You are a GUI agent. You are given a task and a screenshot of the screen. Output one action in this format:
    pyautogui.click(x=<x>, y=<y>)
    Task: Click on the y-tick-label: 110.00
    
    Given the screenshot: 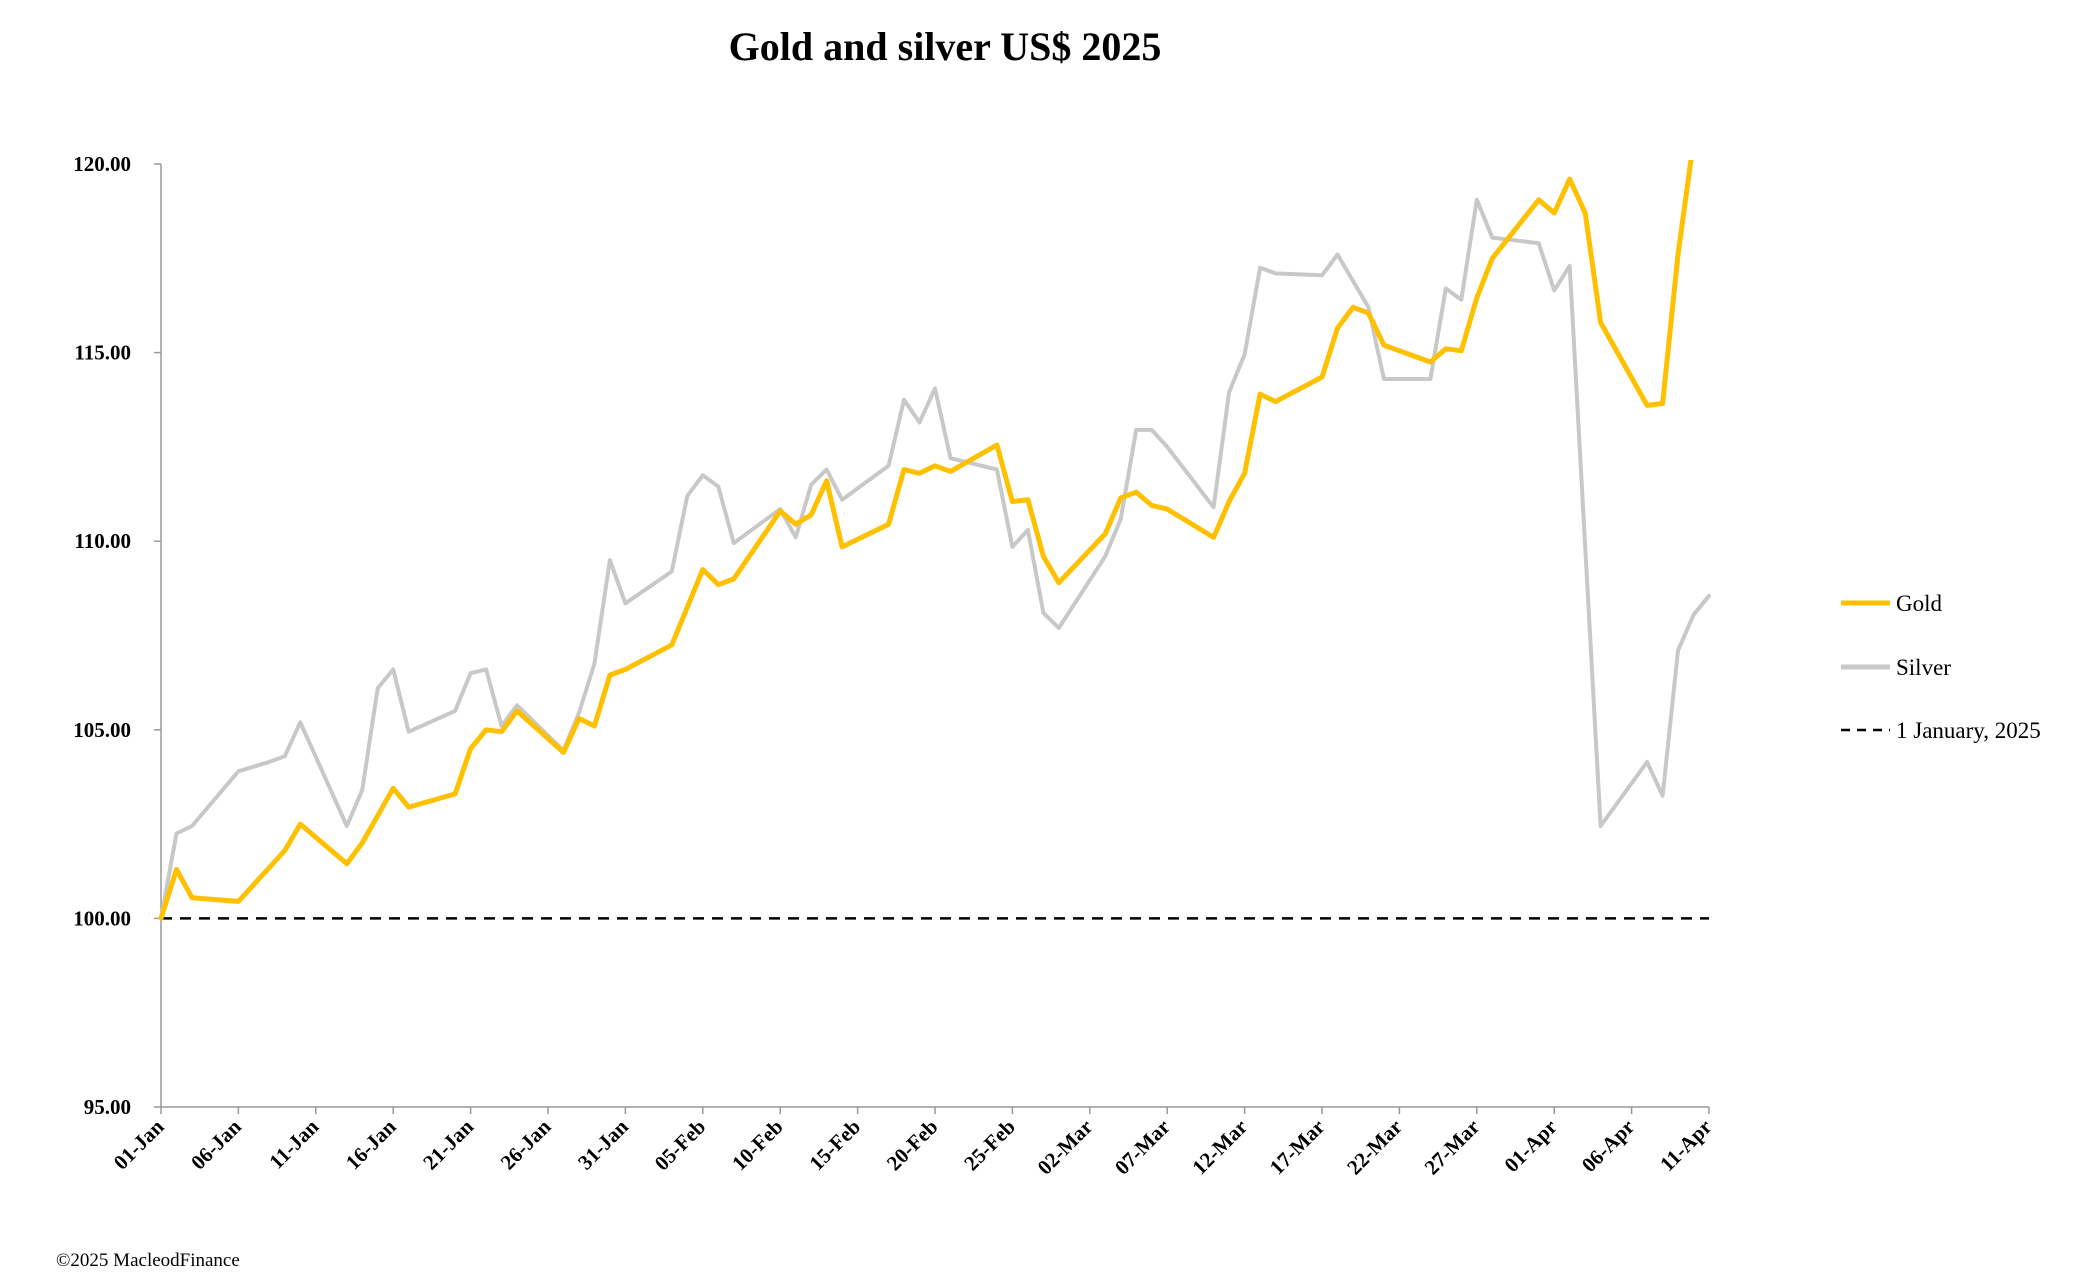 What is the action you would take?
    pyautogui.click(x=102, y=541)
    